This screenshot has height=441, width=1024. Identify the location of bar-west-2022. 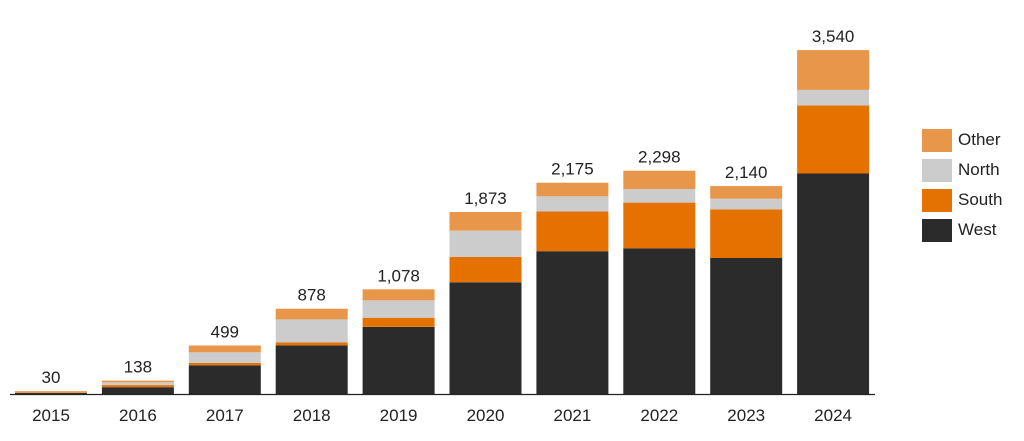
(659, 321).